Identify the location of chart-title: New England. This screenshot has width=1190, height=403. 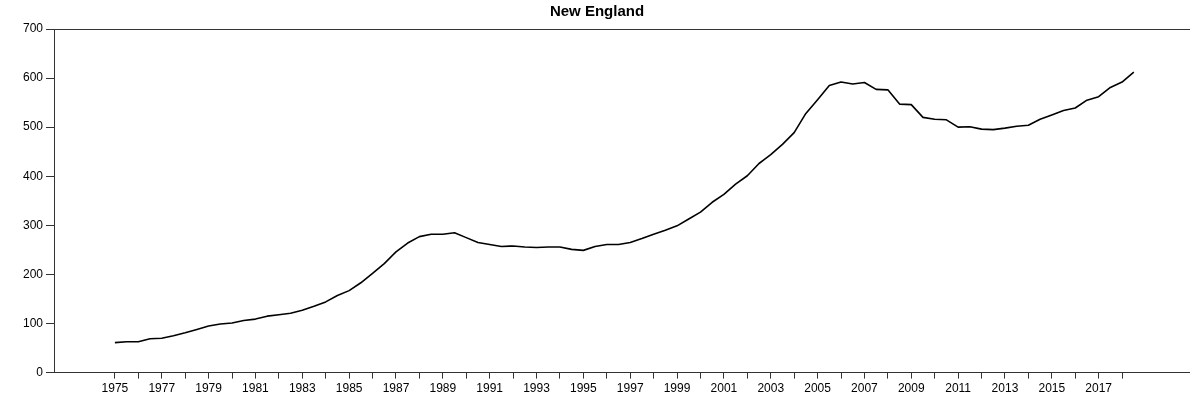
(597, 11).